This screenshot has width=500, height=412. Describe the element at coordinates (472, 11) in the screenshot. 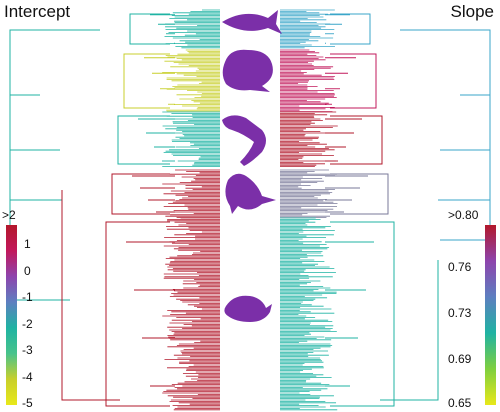

I see `slope-title: Slope` at that location.